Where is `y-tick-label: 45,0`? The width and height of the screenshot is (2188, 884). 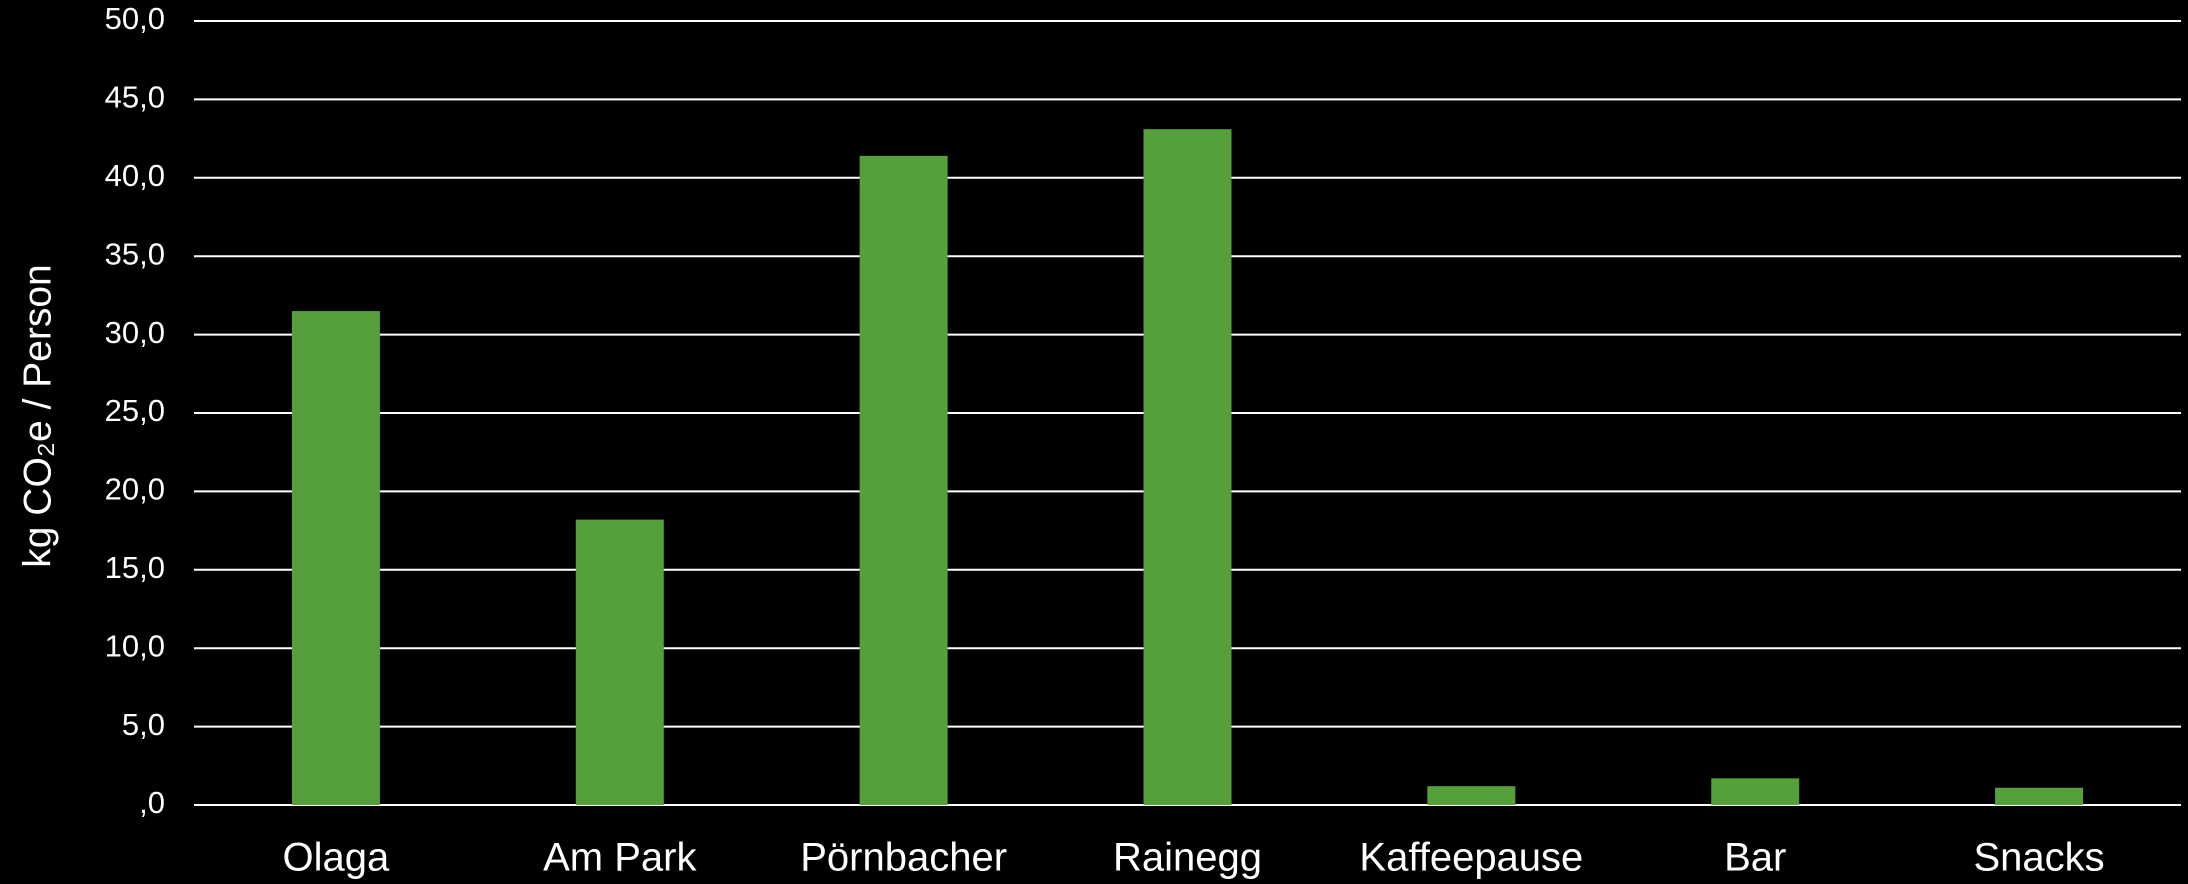 y-tick-label: 45,0 is located at coordinates (135, 97).